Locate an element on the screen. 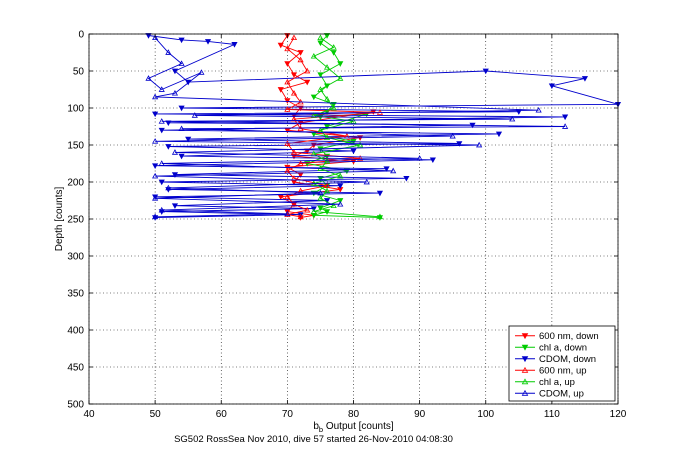 The width and height of the screenshot is (681, 454). x-tick-label: 110 is located at coordinates (552, 414).